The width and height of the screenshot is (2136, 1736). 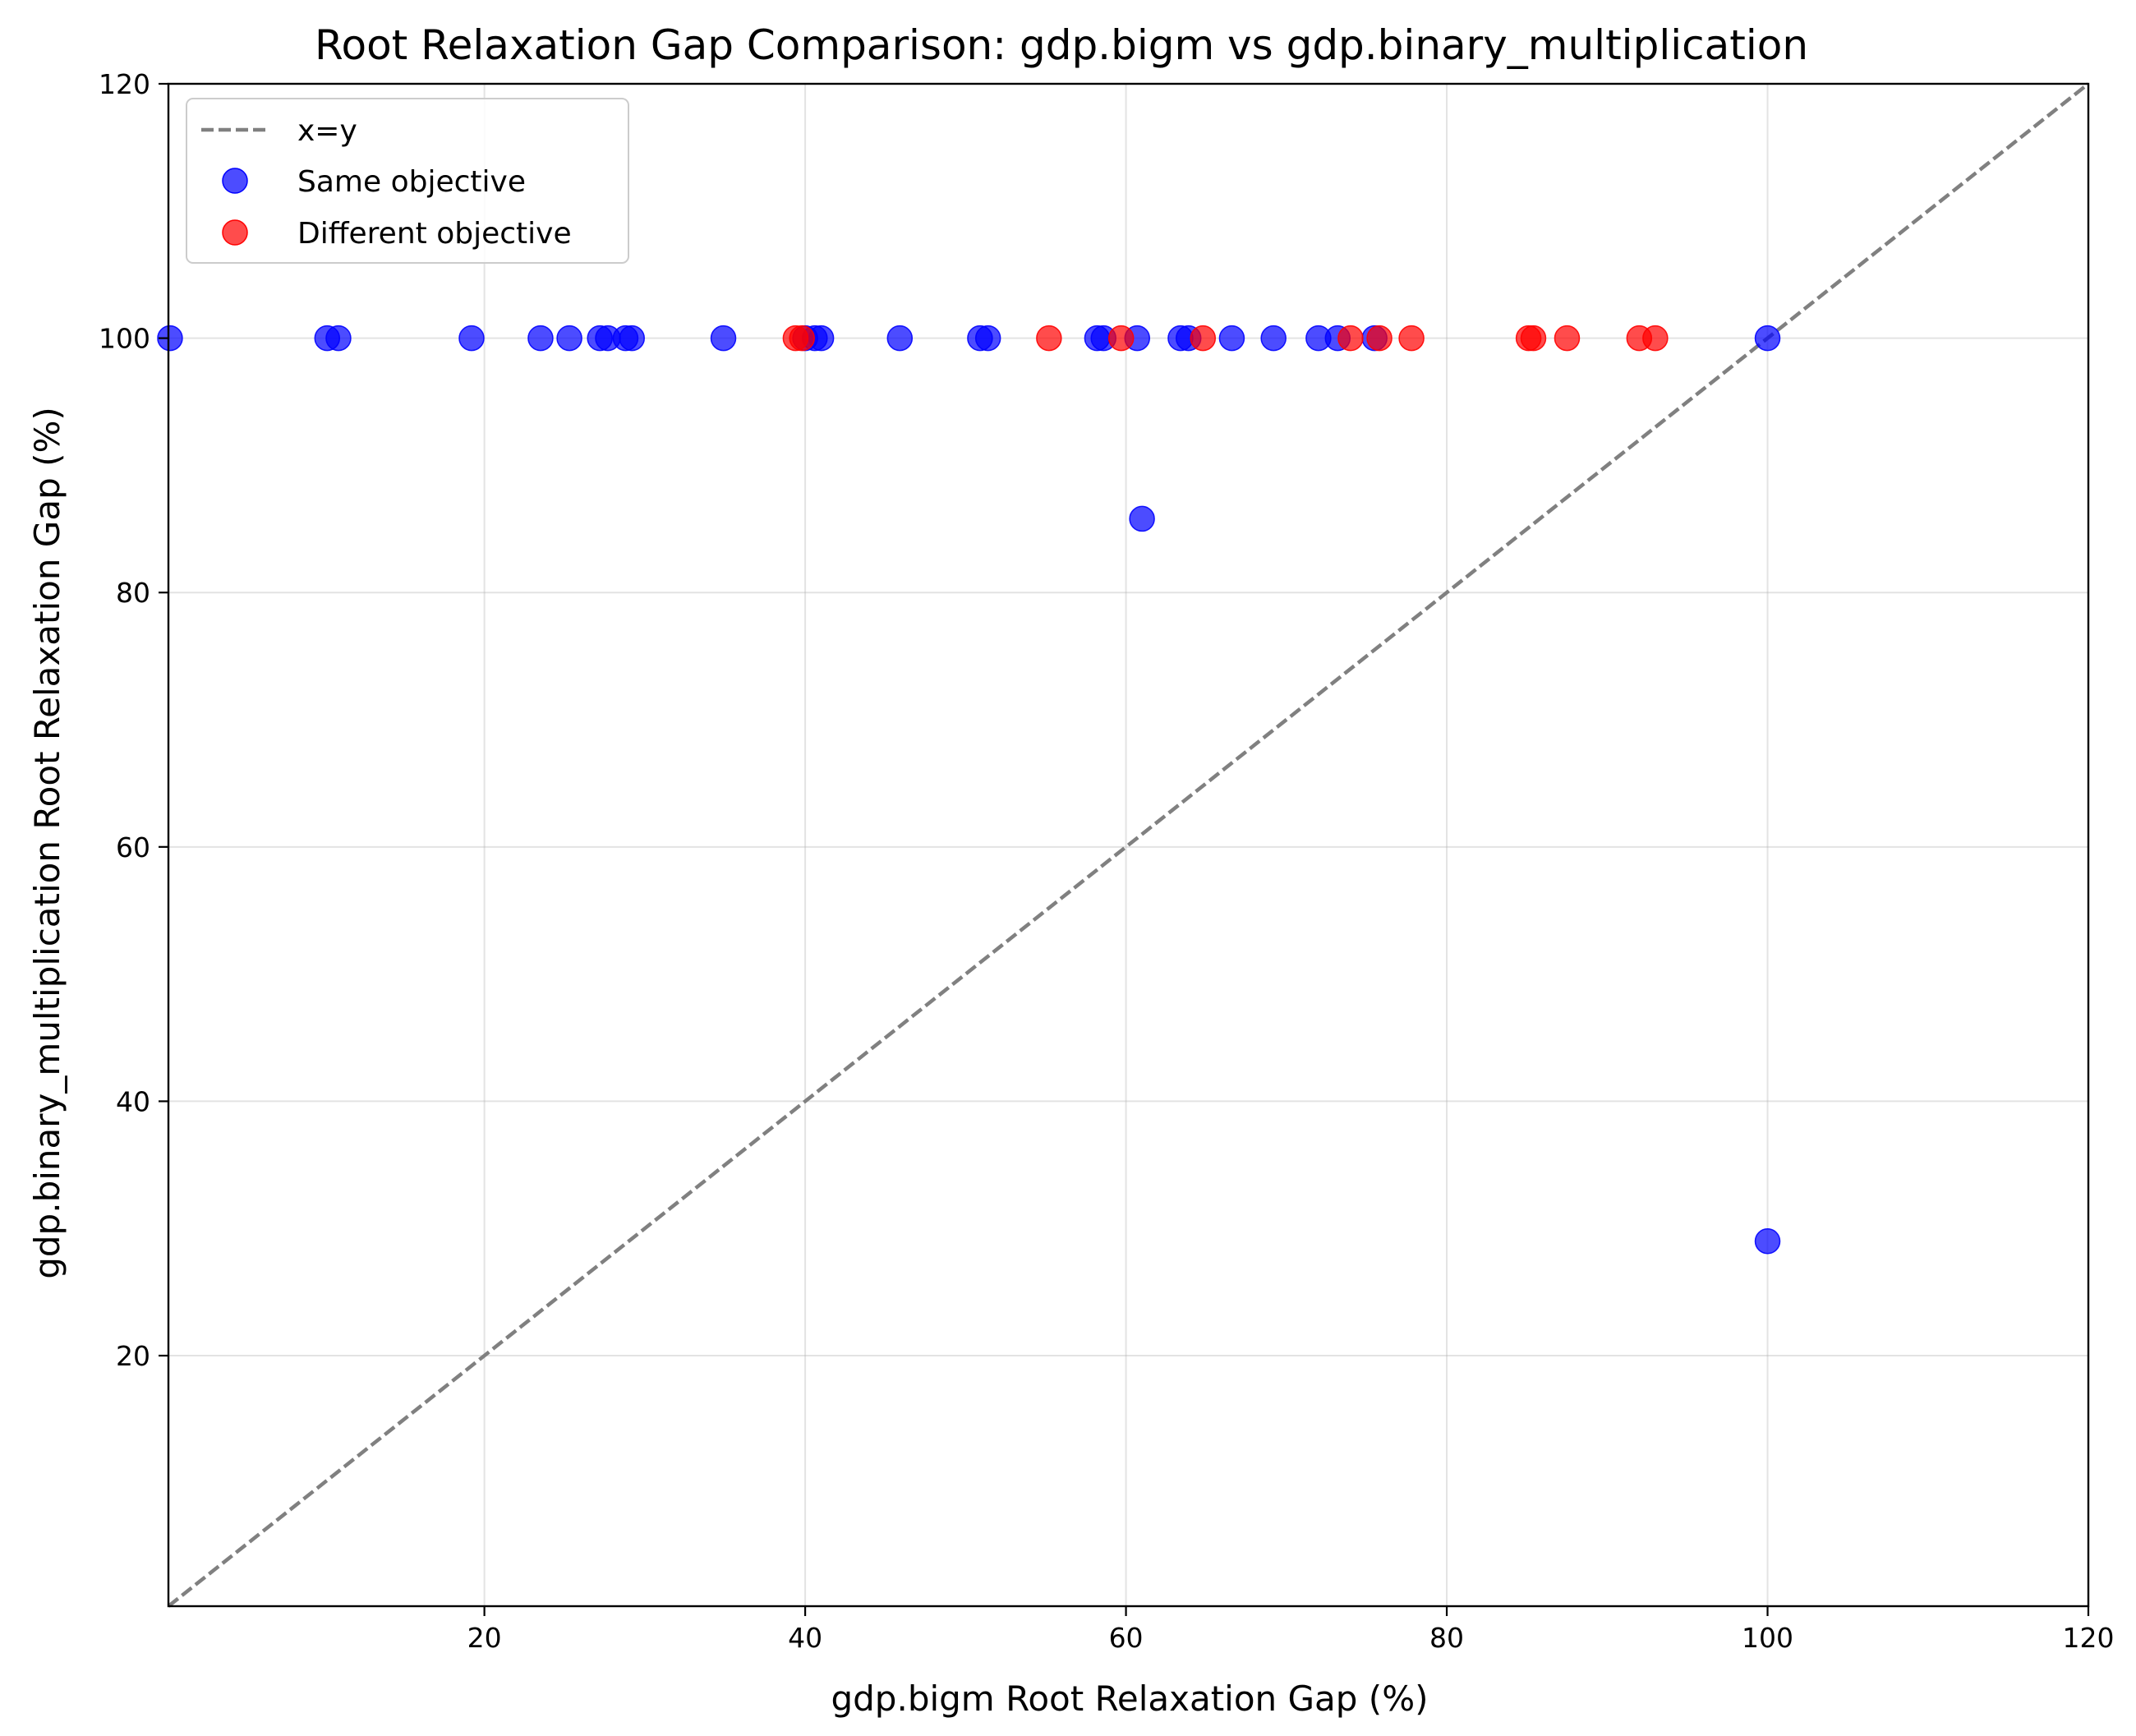 What do you see at coordinates (133, 1356) in the screenshot?
I see `y-tick-label: 20` at bounding box center [133, 1356].